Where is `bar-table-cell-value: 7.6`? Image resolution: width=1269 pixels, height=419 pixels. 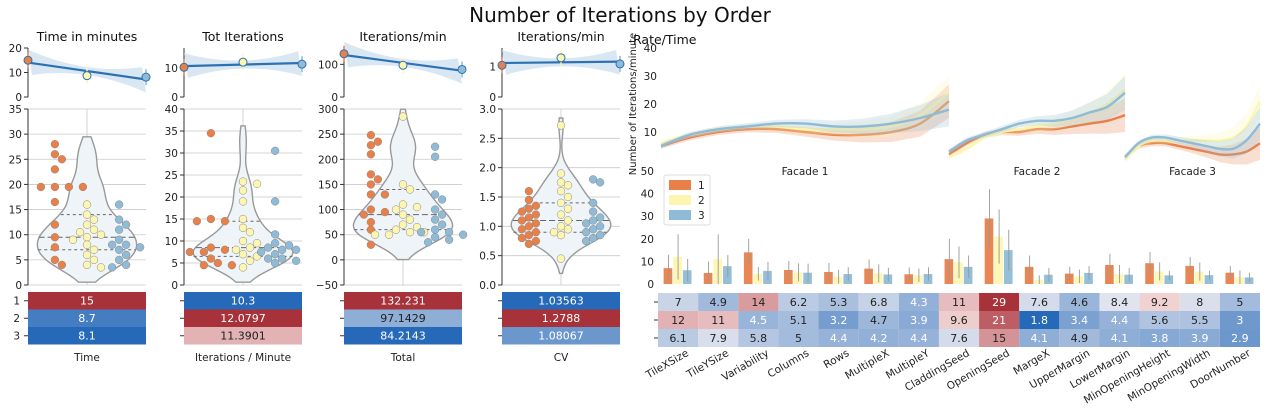 bar-table-cell-value: 7.6 is located at coordinates (959, 338).